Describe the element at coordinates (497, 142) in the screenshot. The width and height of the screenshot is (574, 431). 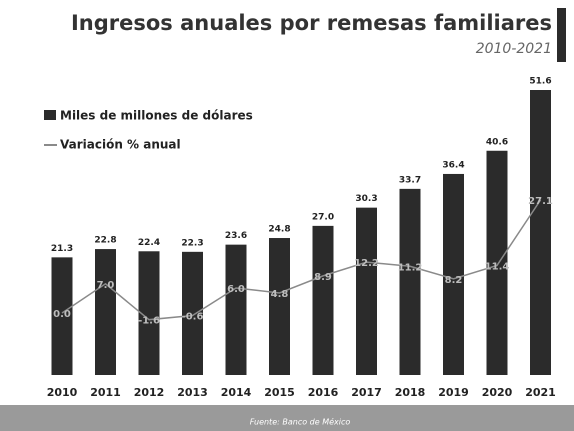
I see `value-label: 40.6` at that location.